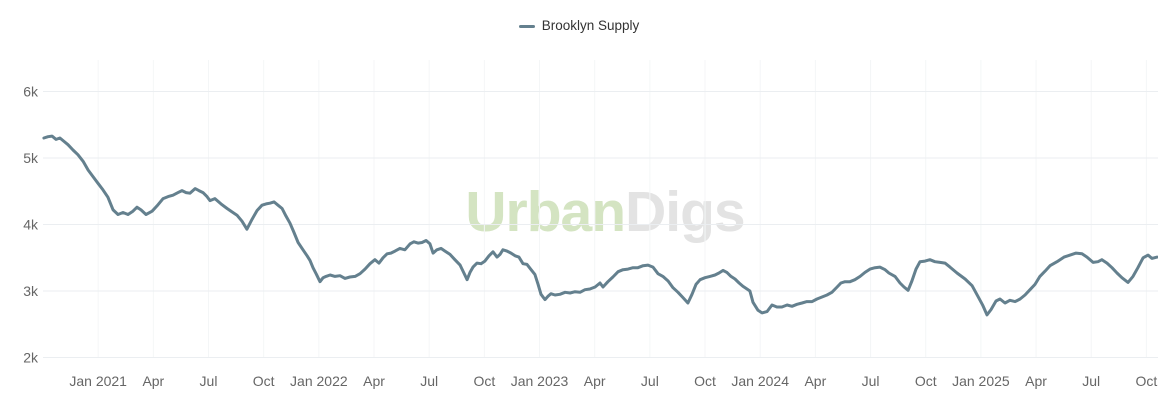 The image size is (1158, 400). I want to click on x-tick-label: Jan 2022, so click(319, 381).